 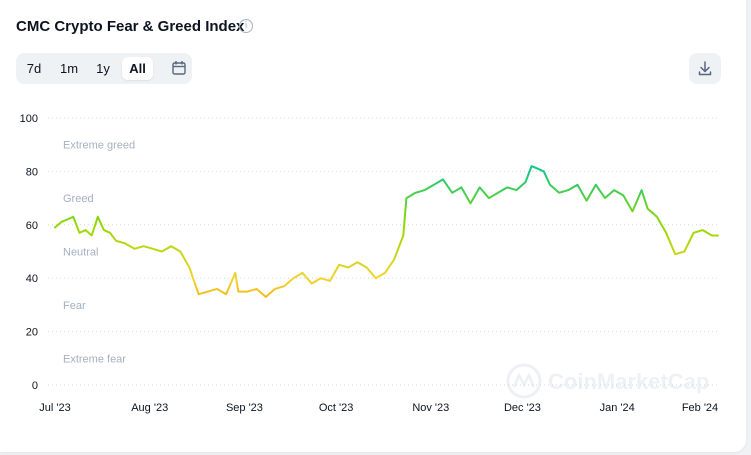 What do you see at coordinates (130, 26) in the screenshot?
I see `card-title: CMC Crypto Fear & Greed Index` at bounding box center [130, 26].